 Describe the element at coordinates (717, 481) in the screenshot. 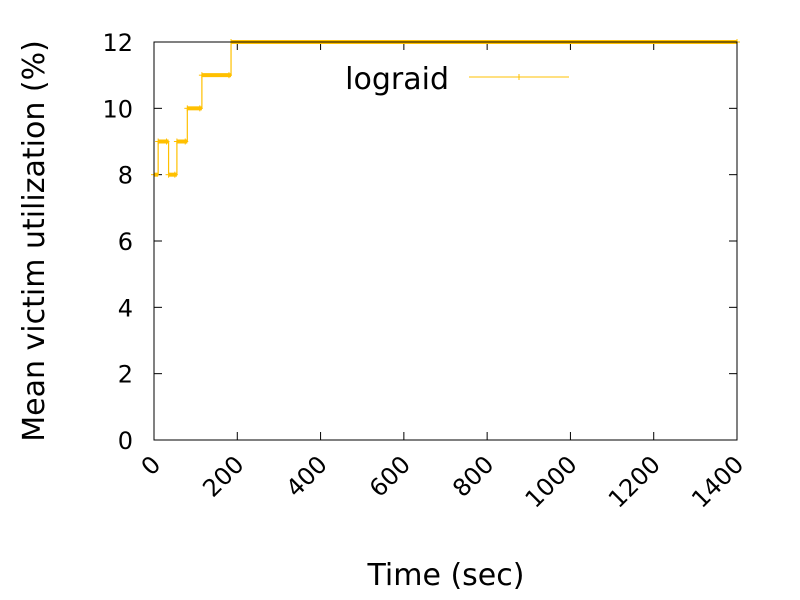

I see `x-tick-label: 1400` at that location.